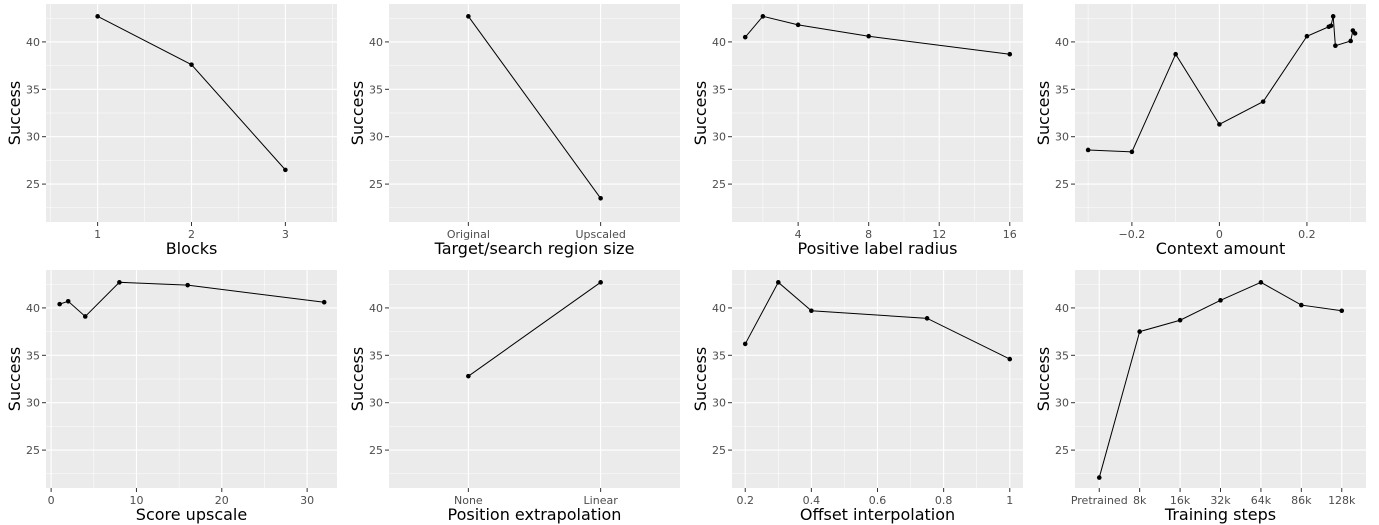  Describe the element at coordinates (1180, 500) in the screenshot. I see `x-tick-label: 16k` at that location.